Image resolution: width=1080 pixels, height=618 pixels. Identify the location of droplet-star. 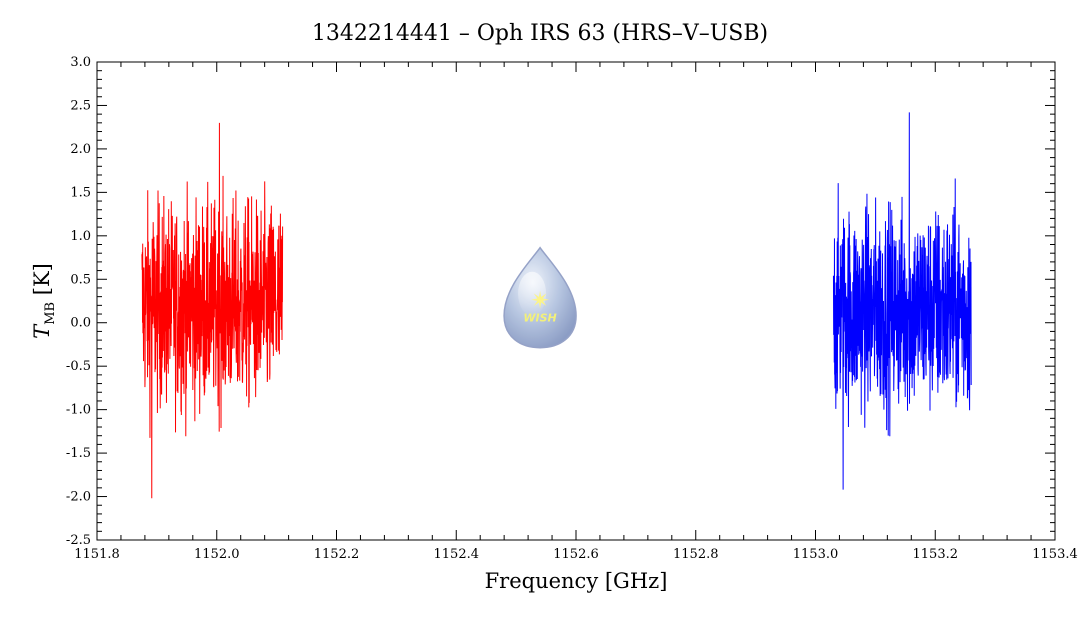
(540, 299).